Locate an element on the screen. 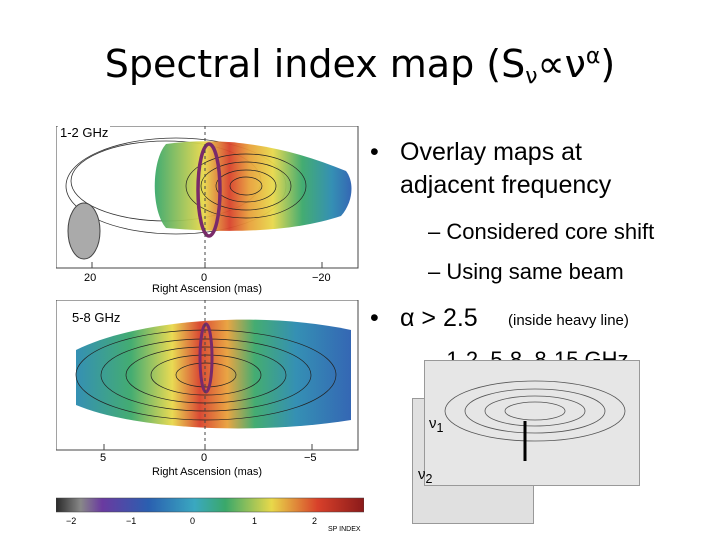  inset-contour-image is located at coordinates (535, 420).